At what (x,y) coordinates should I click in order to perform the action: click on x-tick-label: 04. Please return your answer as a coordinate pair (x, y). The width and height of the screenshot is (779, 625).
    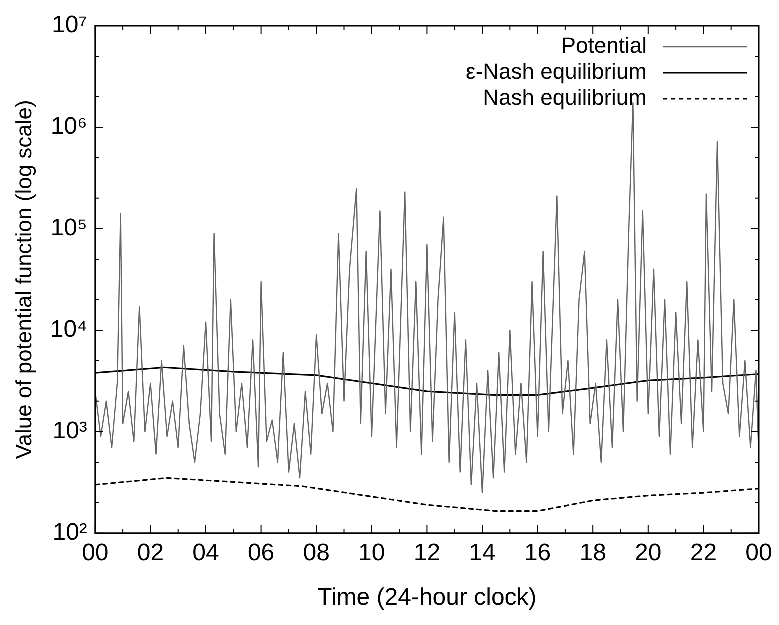
    Looking at the image, I should click on (206, 552).